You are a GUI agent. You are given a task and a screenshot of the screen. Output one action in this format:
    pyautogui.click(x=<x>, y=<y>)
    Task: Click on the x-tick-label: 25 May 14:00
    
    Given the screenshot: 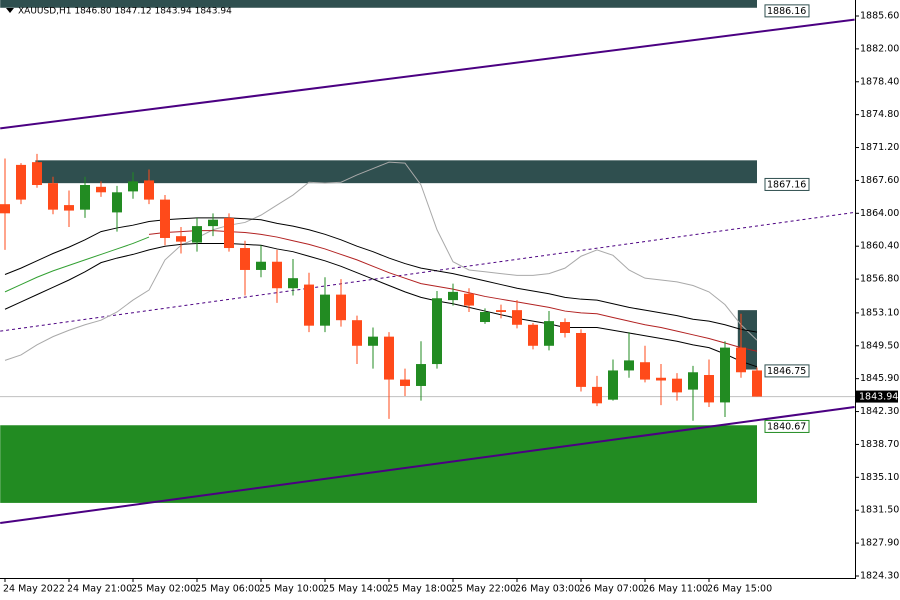 What is the action you would take?
    pyautogui.click(x=355, y=589)
    